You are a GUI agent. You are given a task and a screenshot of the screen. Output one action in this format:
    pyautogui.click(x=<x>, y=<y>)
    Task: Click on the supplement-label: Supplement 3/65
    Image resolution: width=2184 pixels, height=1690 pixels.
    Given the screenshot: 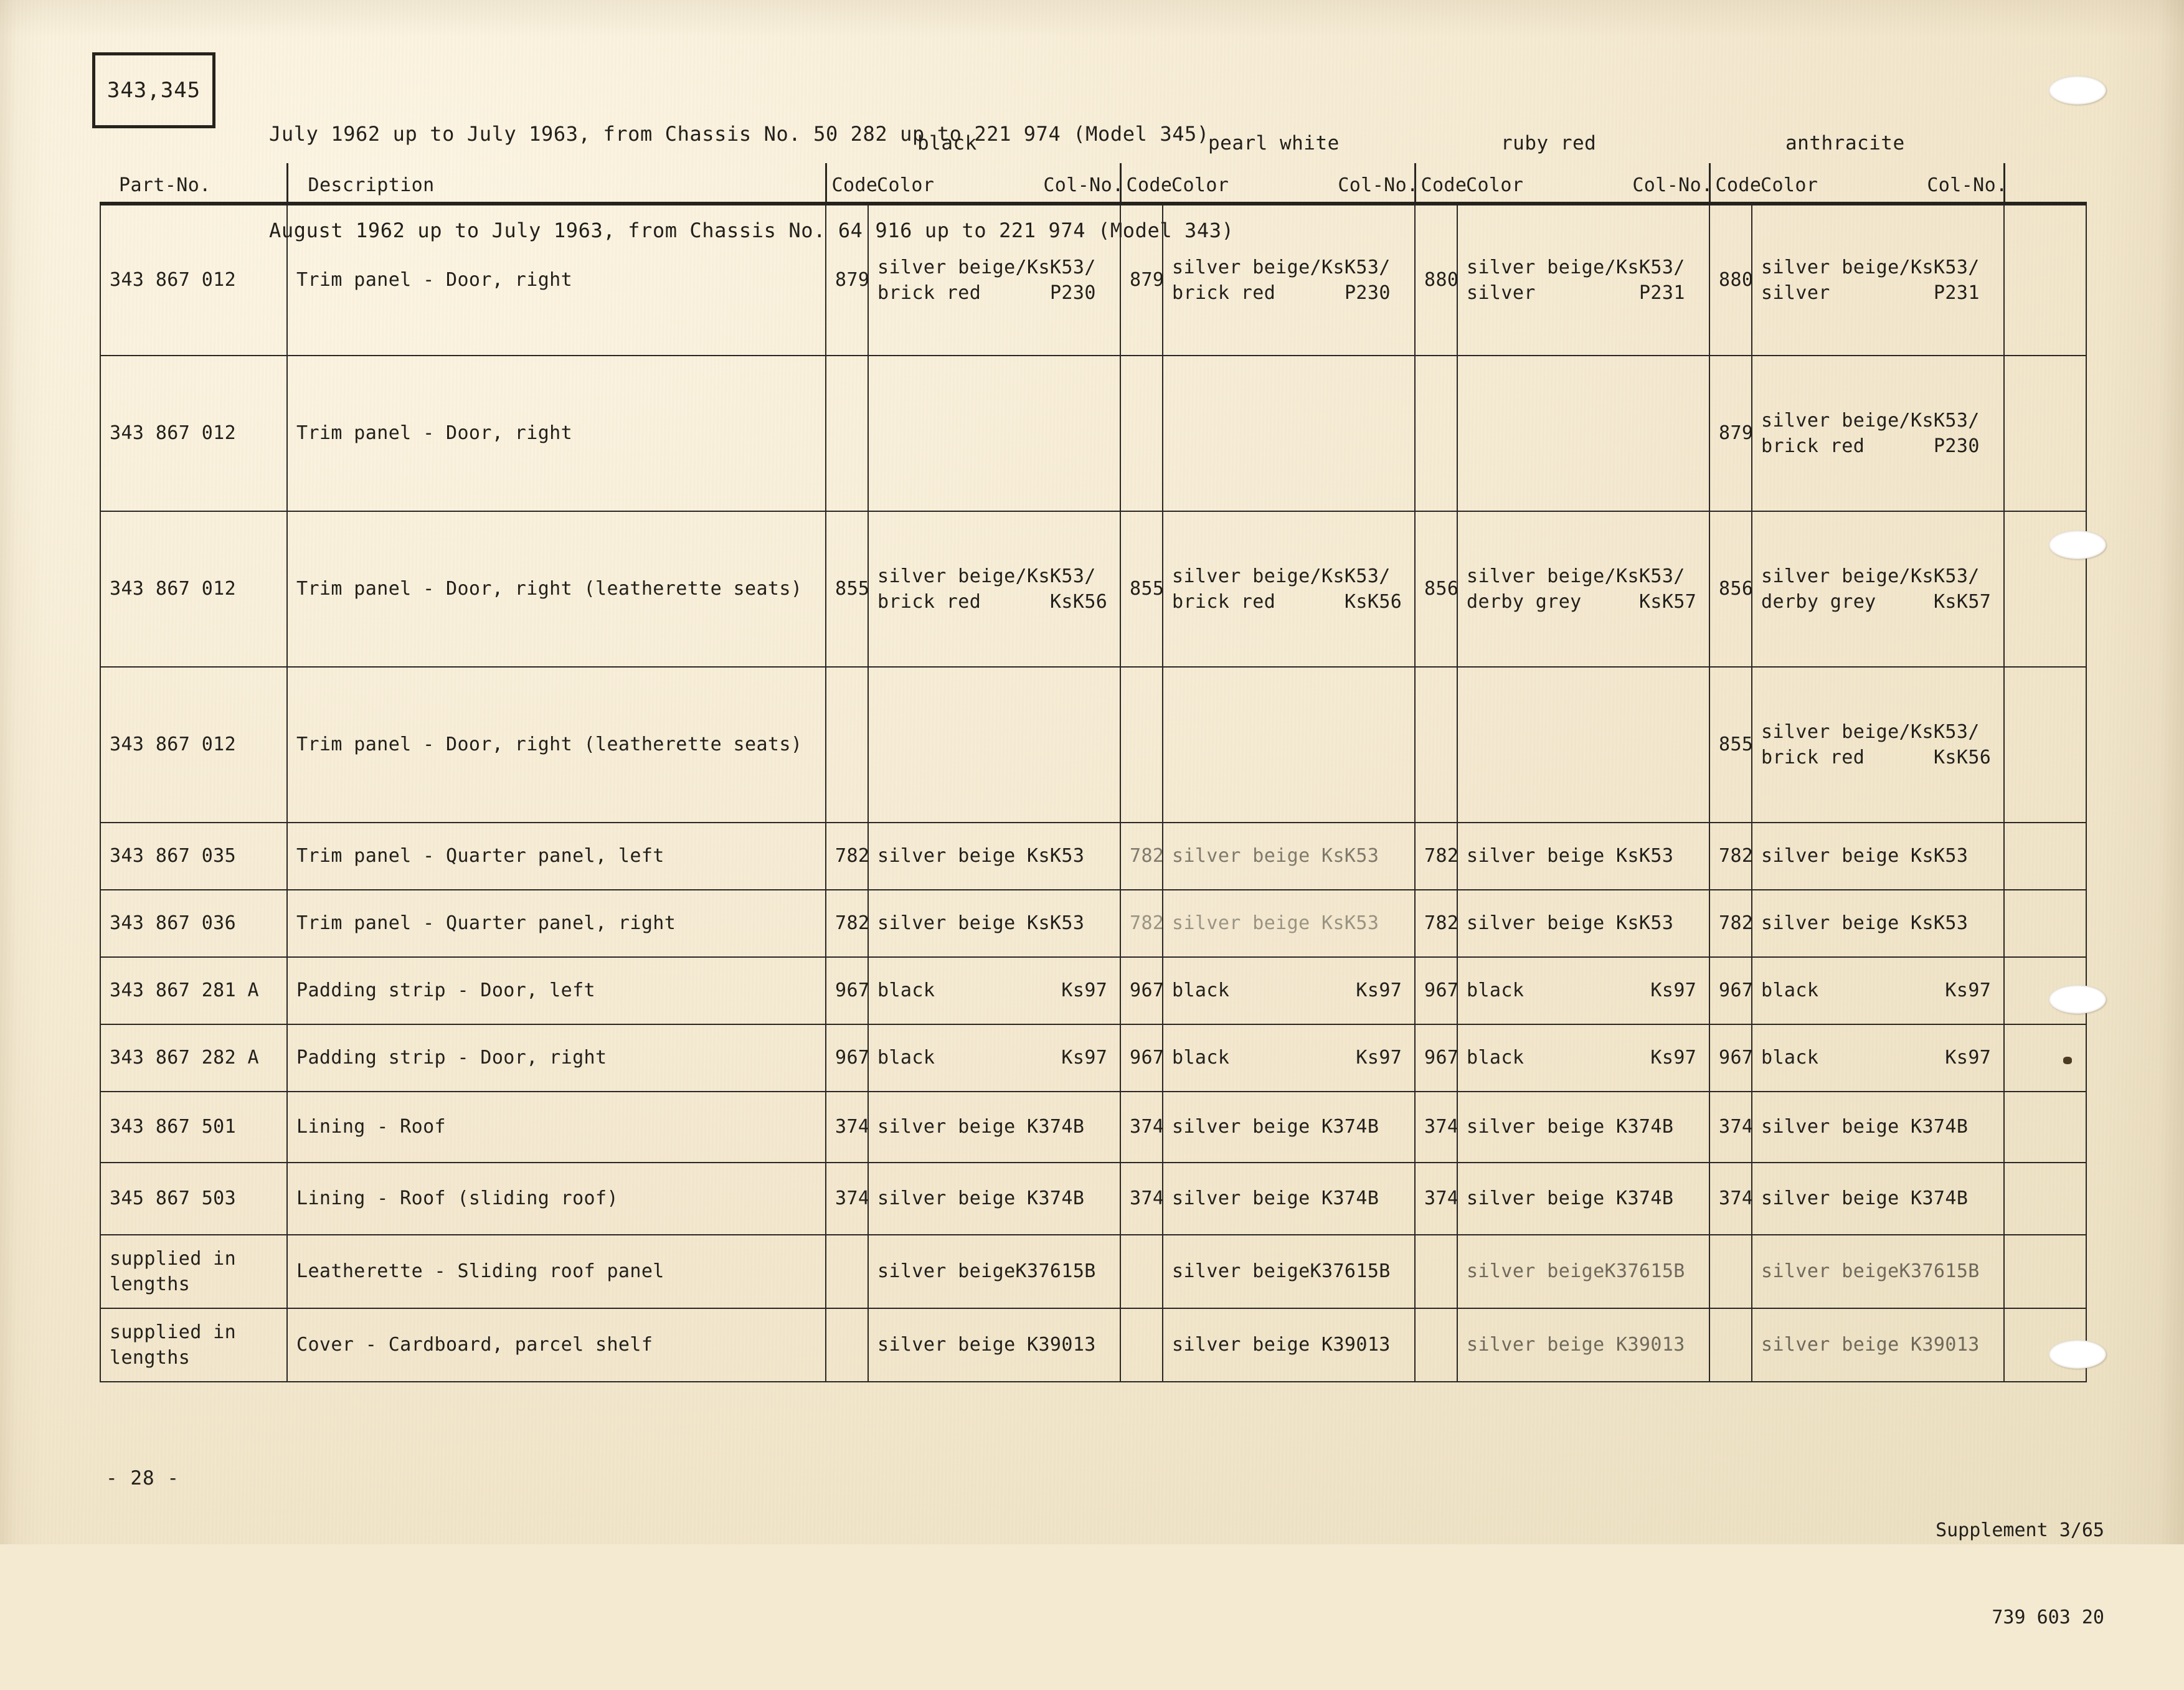 What is the action you would take?
    pyautogui.click(x=2020, y=1530)
    